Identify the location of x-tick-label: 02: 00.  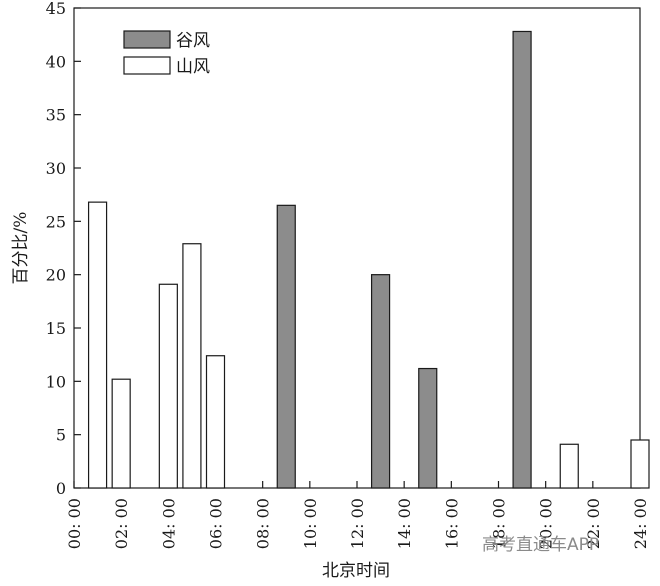
(121, 523).